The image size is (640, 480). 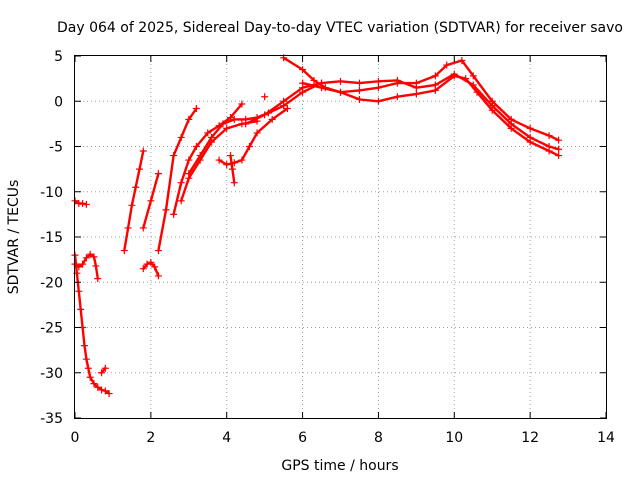 I want to click on x-tick-label: 4, so click(x=226, y=438).